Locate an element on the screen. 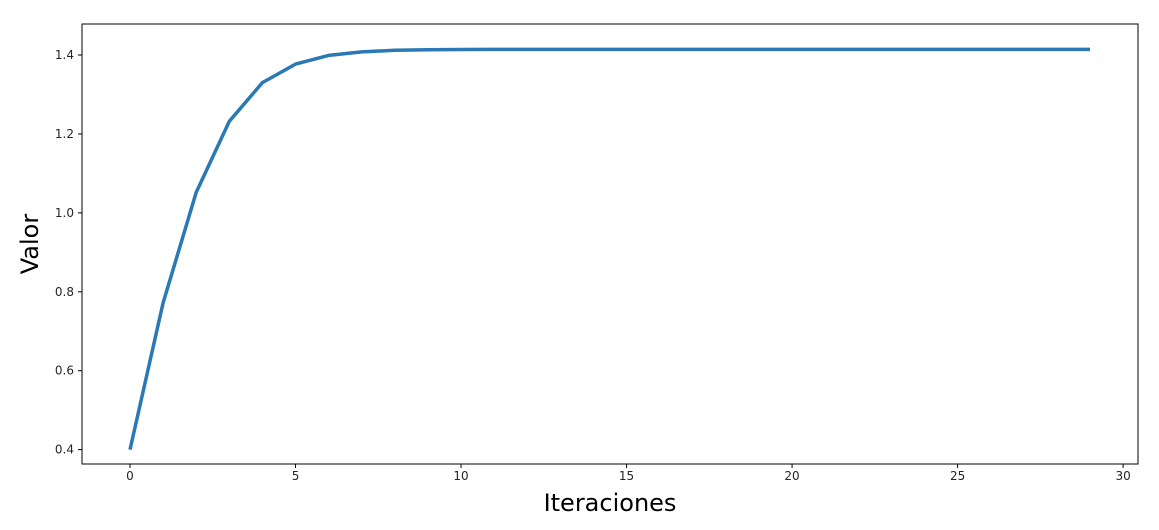 This screenshot has width=1159, height=530. x-axis-ticks: 0 5 10 15 20 25 30 is located at coordinates (628, 473).